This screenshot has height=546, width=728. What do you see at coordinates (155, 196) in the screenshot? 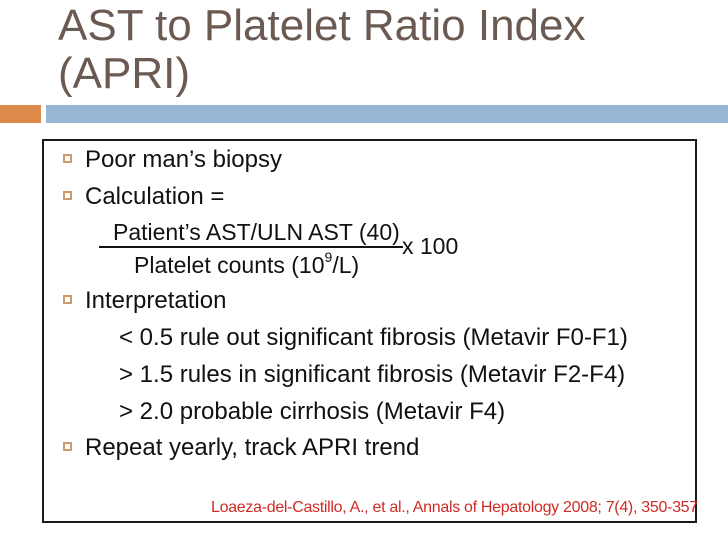
I see `bullet-calculation: Calculation =` at bounding box center [155, 196].